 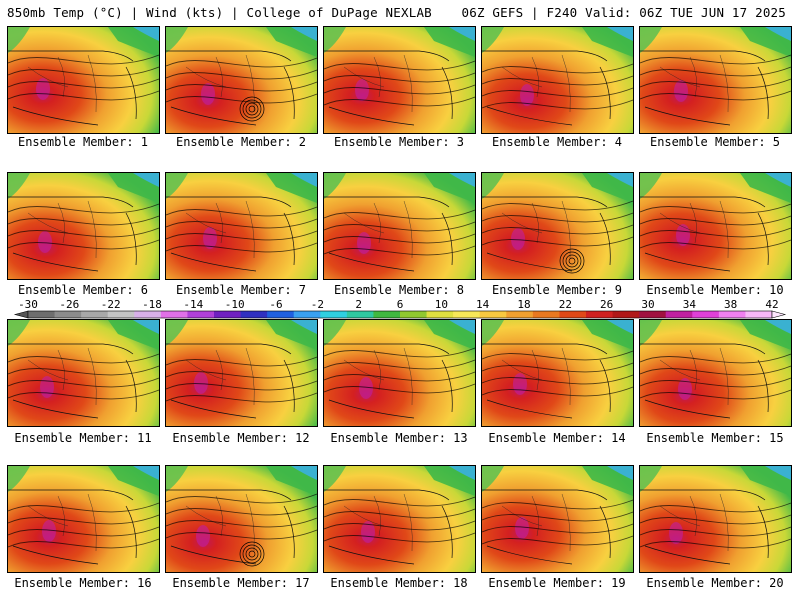 I want to click on colorbar-tick-label: 14, so click(x=483, y=304).